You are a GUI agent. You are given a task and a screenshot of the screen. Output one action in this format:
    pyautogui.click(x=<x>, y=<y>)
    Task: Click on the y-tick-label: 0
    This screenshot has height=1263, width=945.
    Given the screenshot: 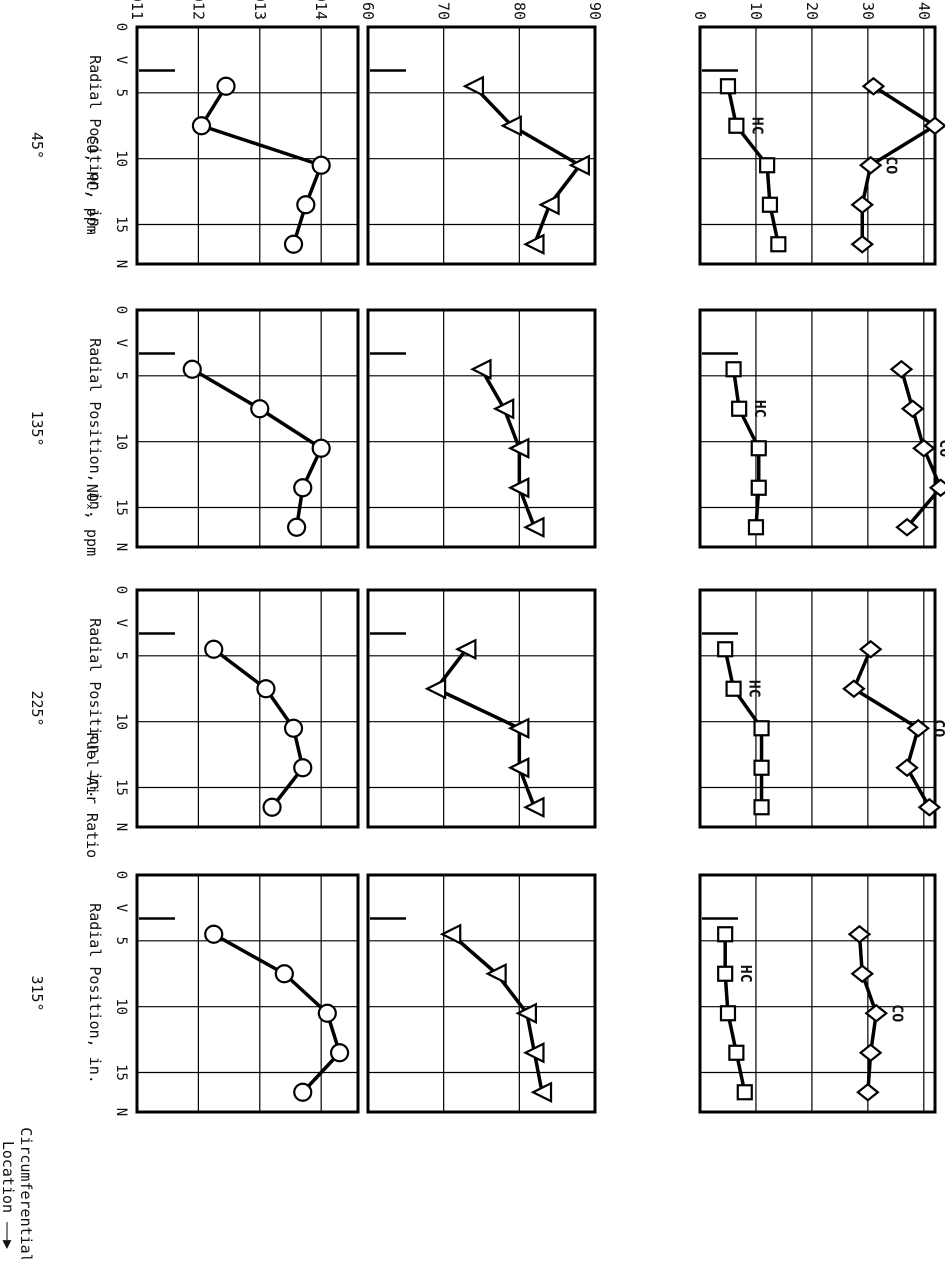 What is the action you would take?
    pyautogui.click(x=700, y=15)
    